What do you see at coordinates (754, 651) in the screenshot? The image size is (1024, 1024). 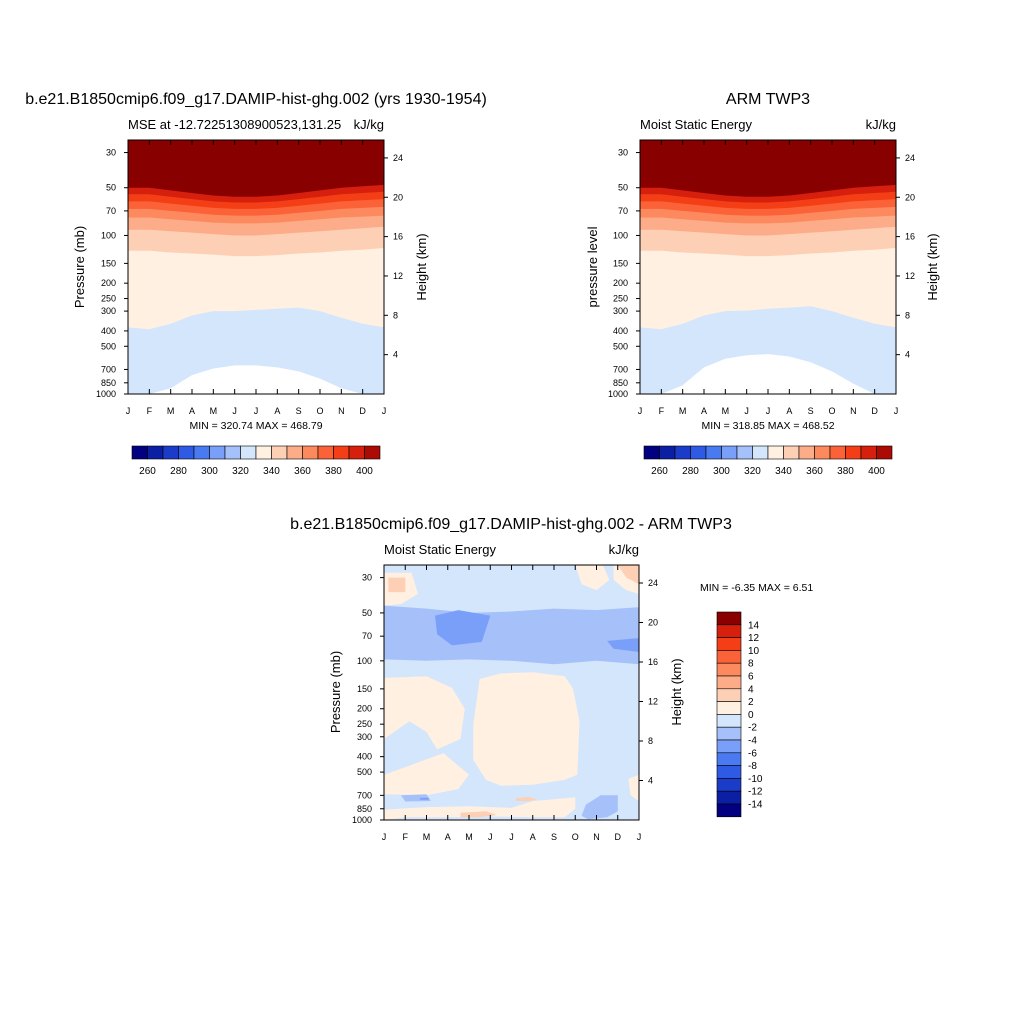 I see `colorbar-label: 10` at bounding box center [754, 651].